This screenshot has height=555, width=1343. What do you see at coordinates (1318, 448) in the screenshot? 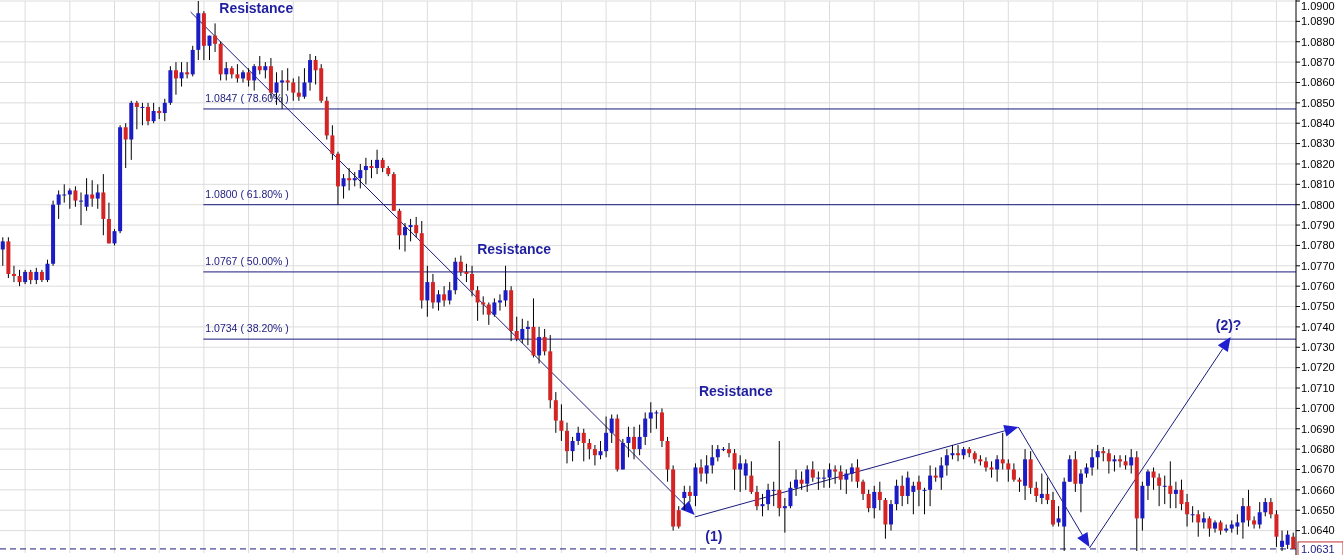
I see `y-tick-label: 1.0680` at bounding box center [1318, 448].